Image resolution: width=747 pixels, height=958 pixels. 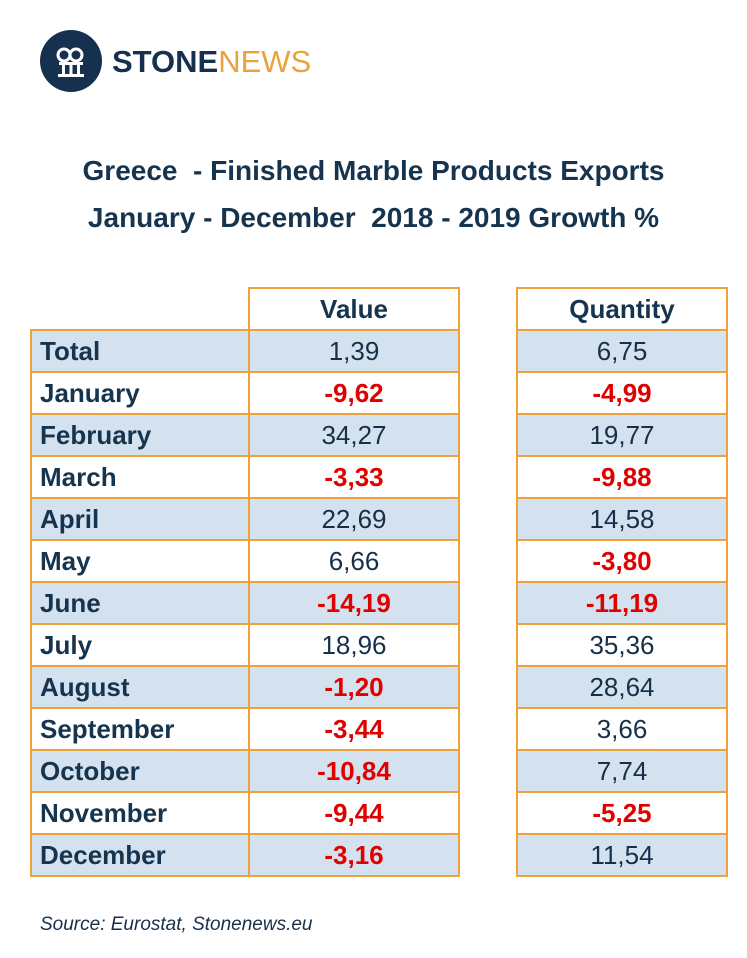 I want to click on table-row: November -9,44, so click(x=245, y=813).